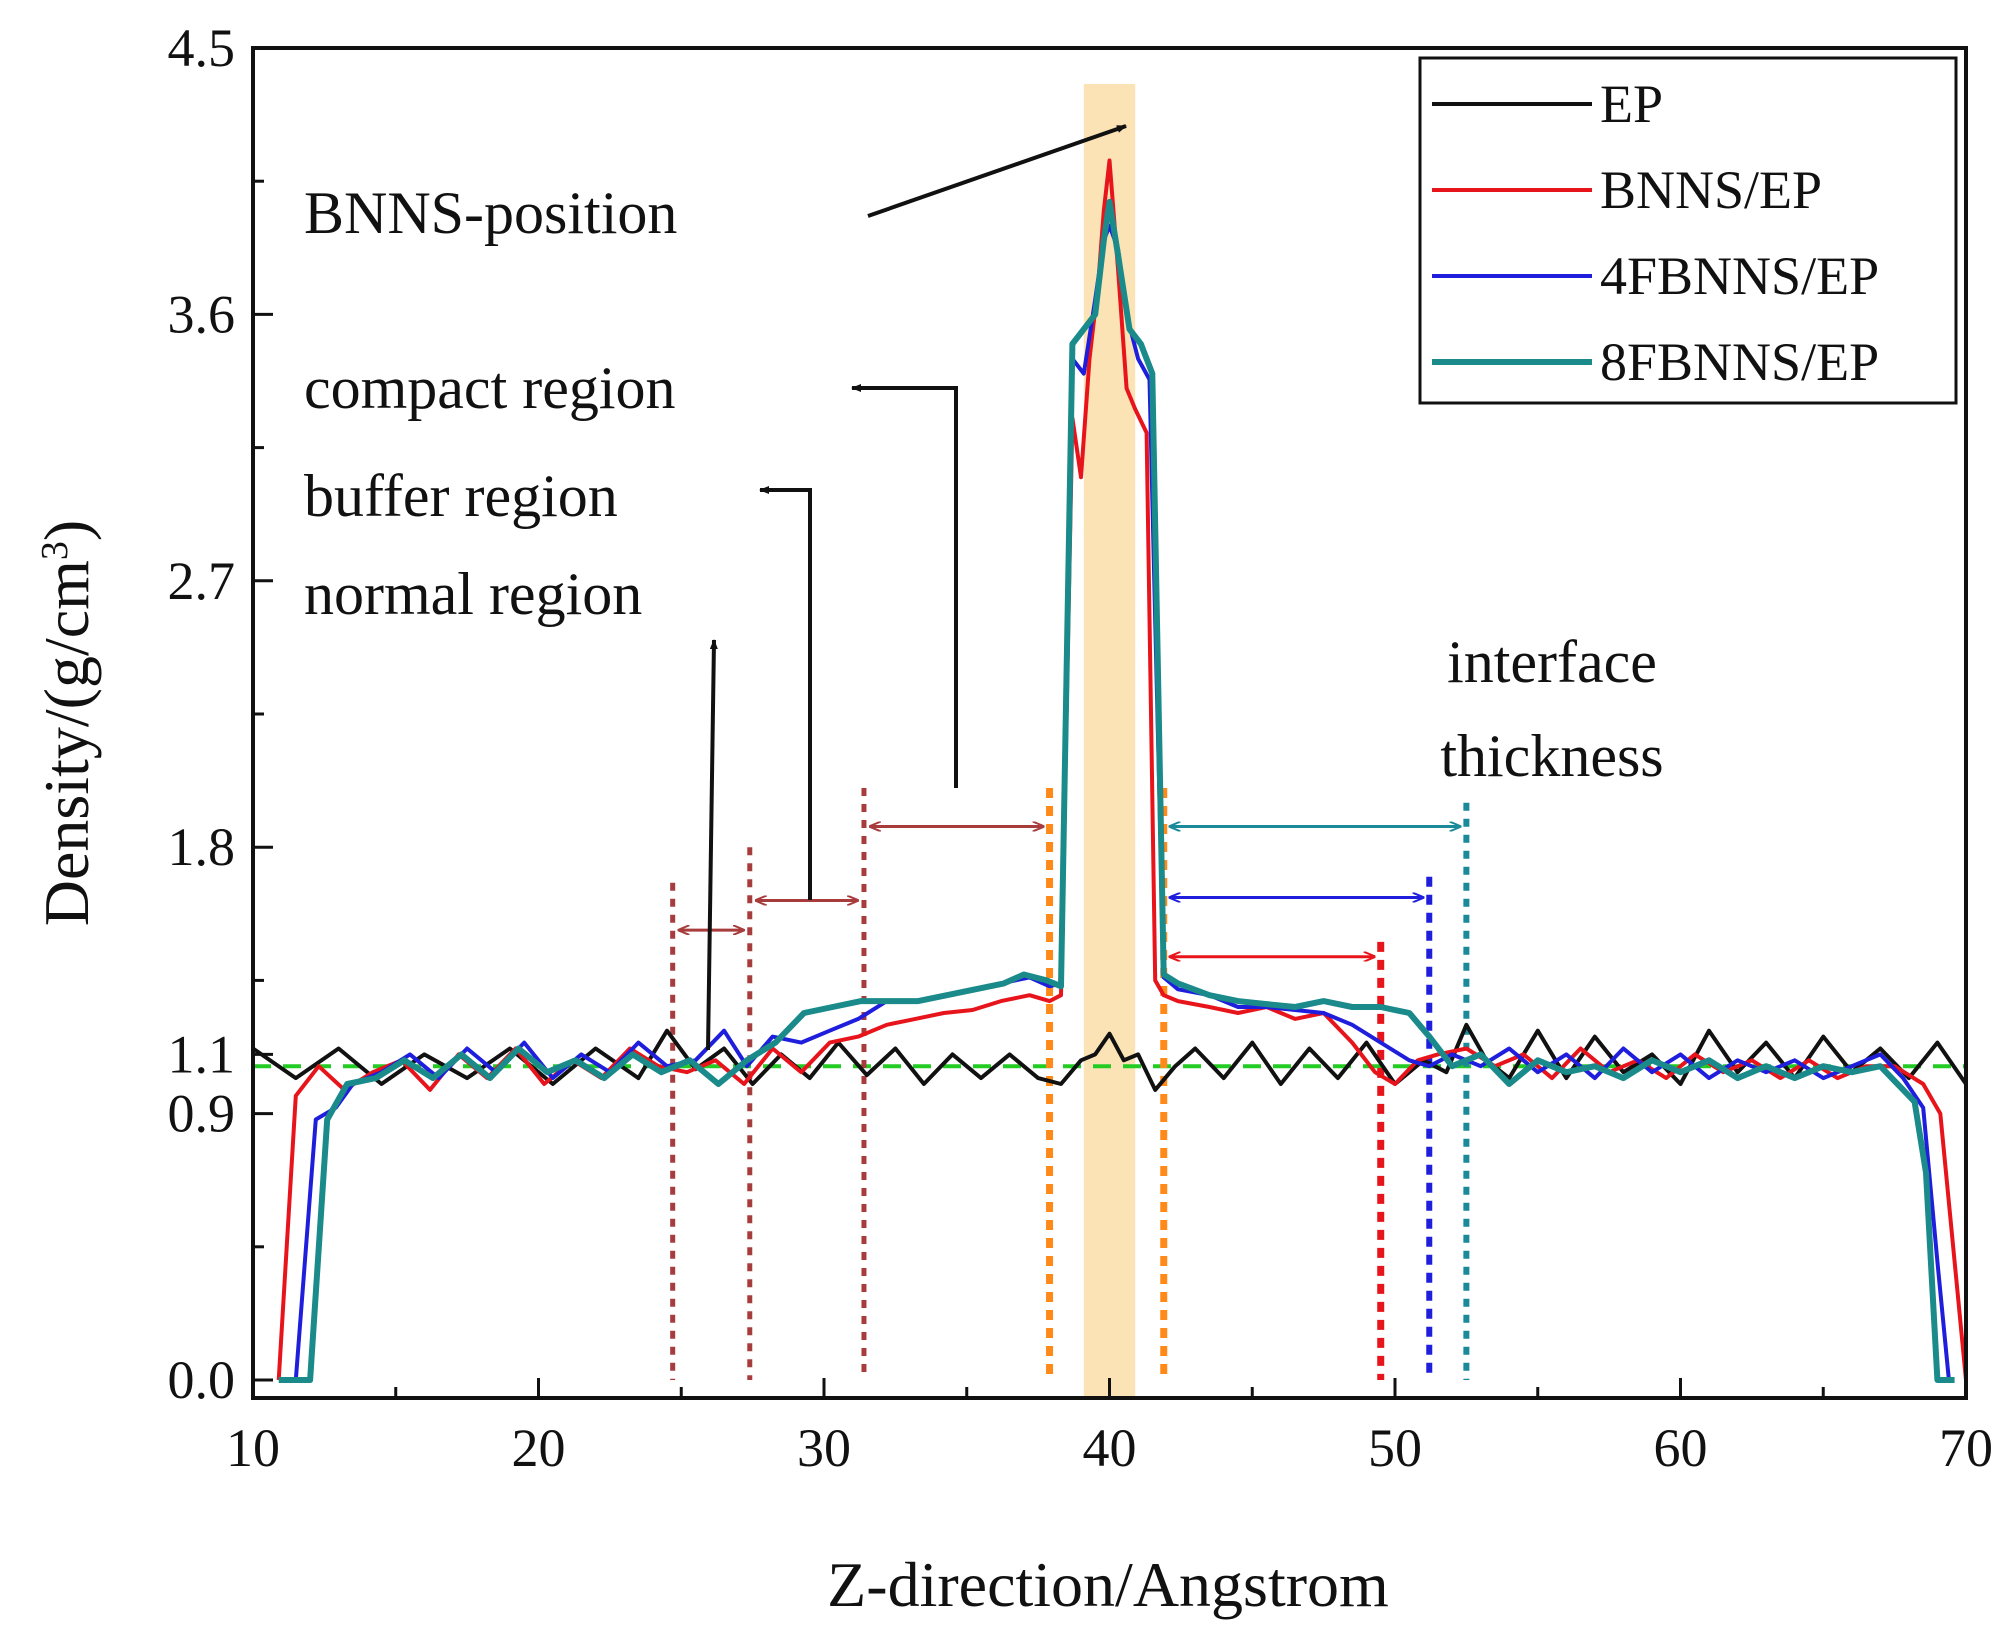 The width and height of the screenshot is (2015, 1636). Describe the element at coordinates (1109, 741) in the screenshot. I see `bnns-position-band` at that location.